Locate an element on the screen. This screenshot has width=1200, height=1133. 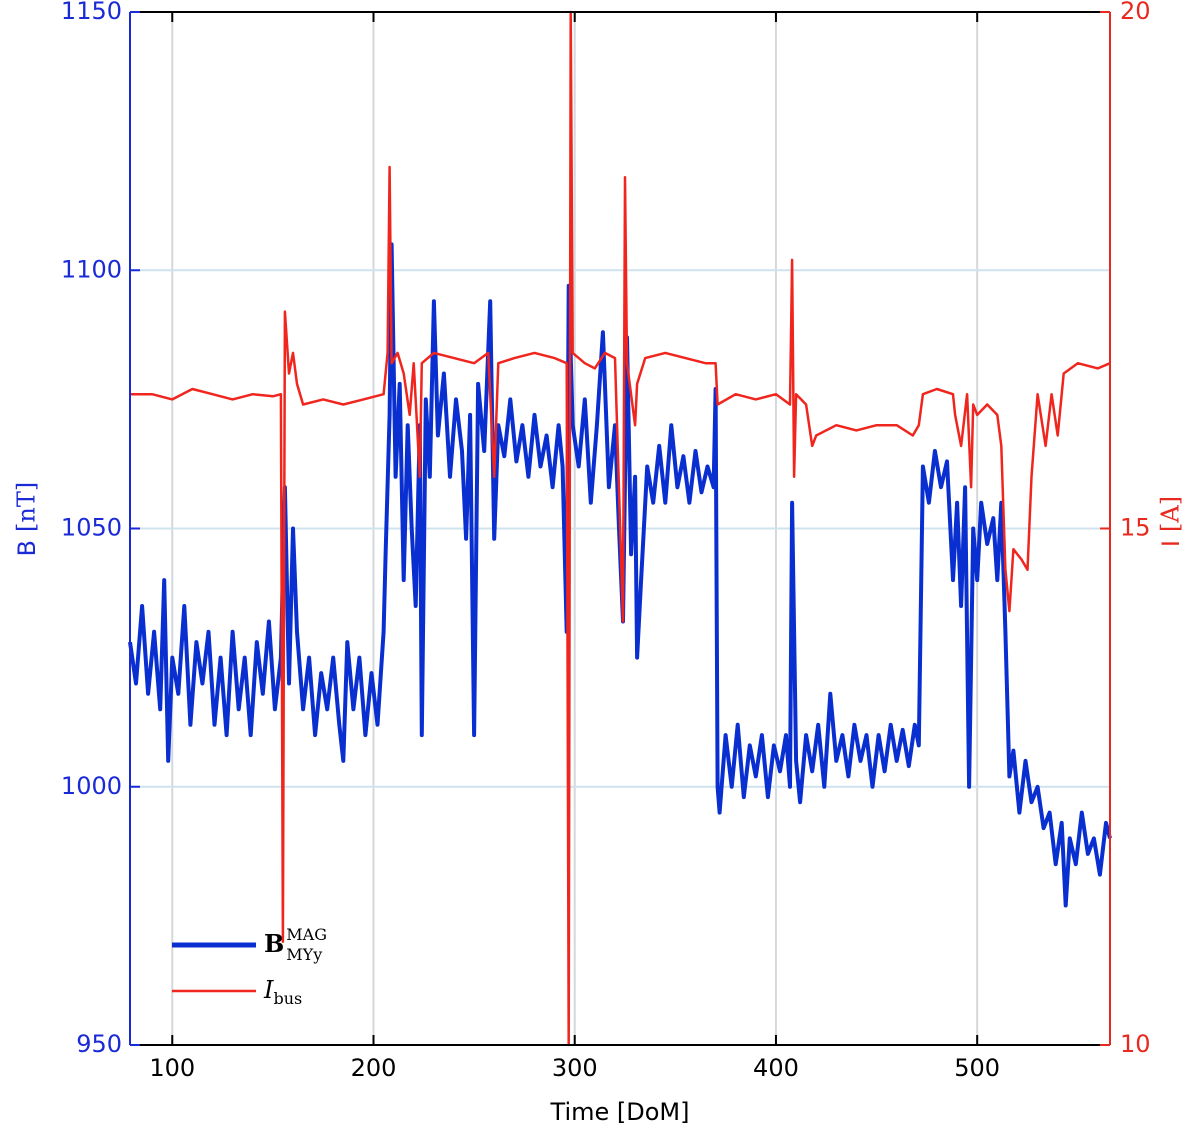
y-tick-label: 1000 is located at coordinates (91, 786).